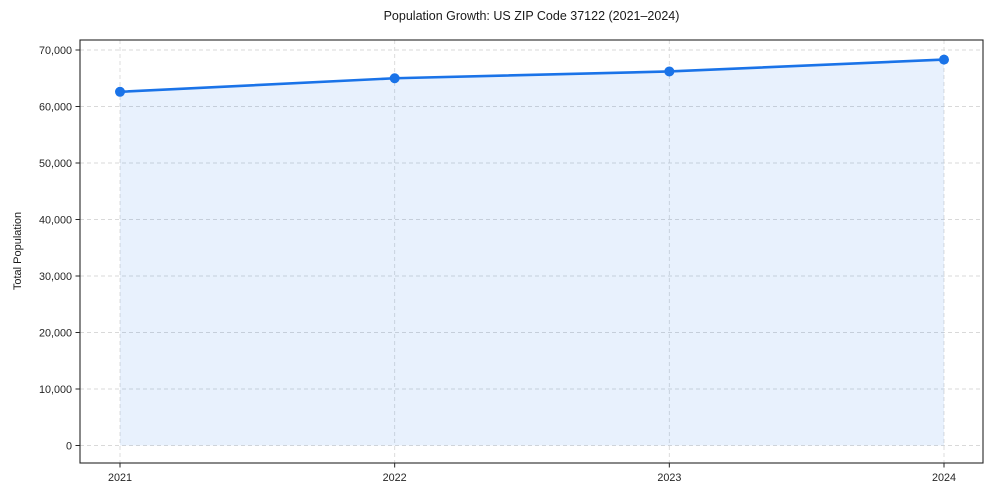 The image size is (1000, 500). I want to click on y-tick-label: 30,000, so click(55, 277).